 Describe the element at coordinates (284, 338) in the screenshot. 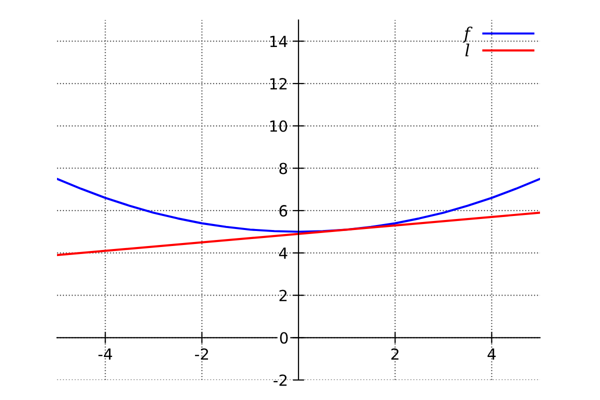

I see `y-tick-label: 0` at that location.